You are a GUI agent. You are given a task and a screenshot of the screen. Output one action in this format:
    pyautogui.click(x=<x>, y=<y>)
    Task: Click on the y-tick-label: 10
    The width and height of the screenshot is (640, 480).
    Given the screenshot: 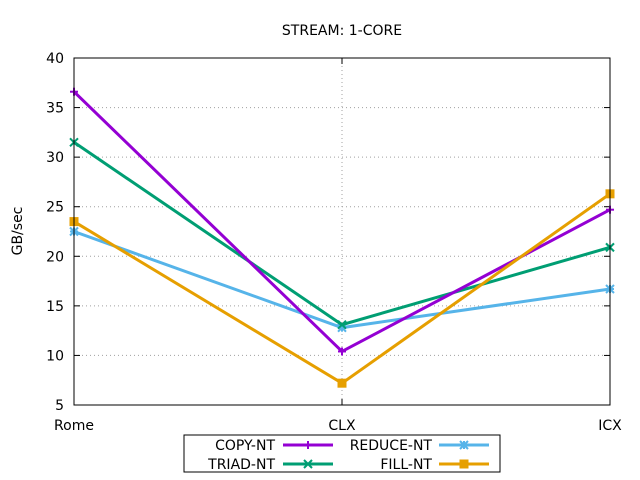 What is the action you would take?
    pyautogui.click(x=55, y=356)
    